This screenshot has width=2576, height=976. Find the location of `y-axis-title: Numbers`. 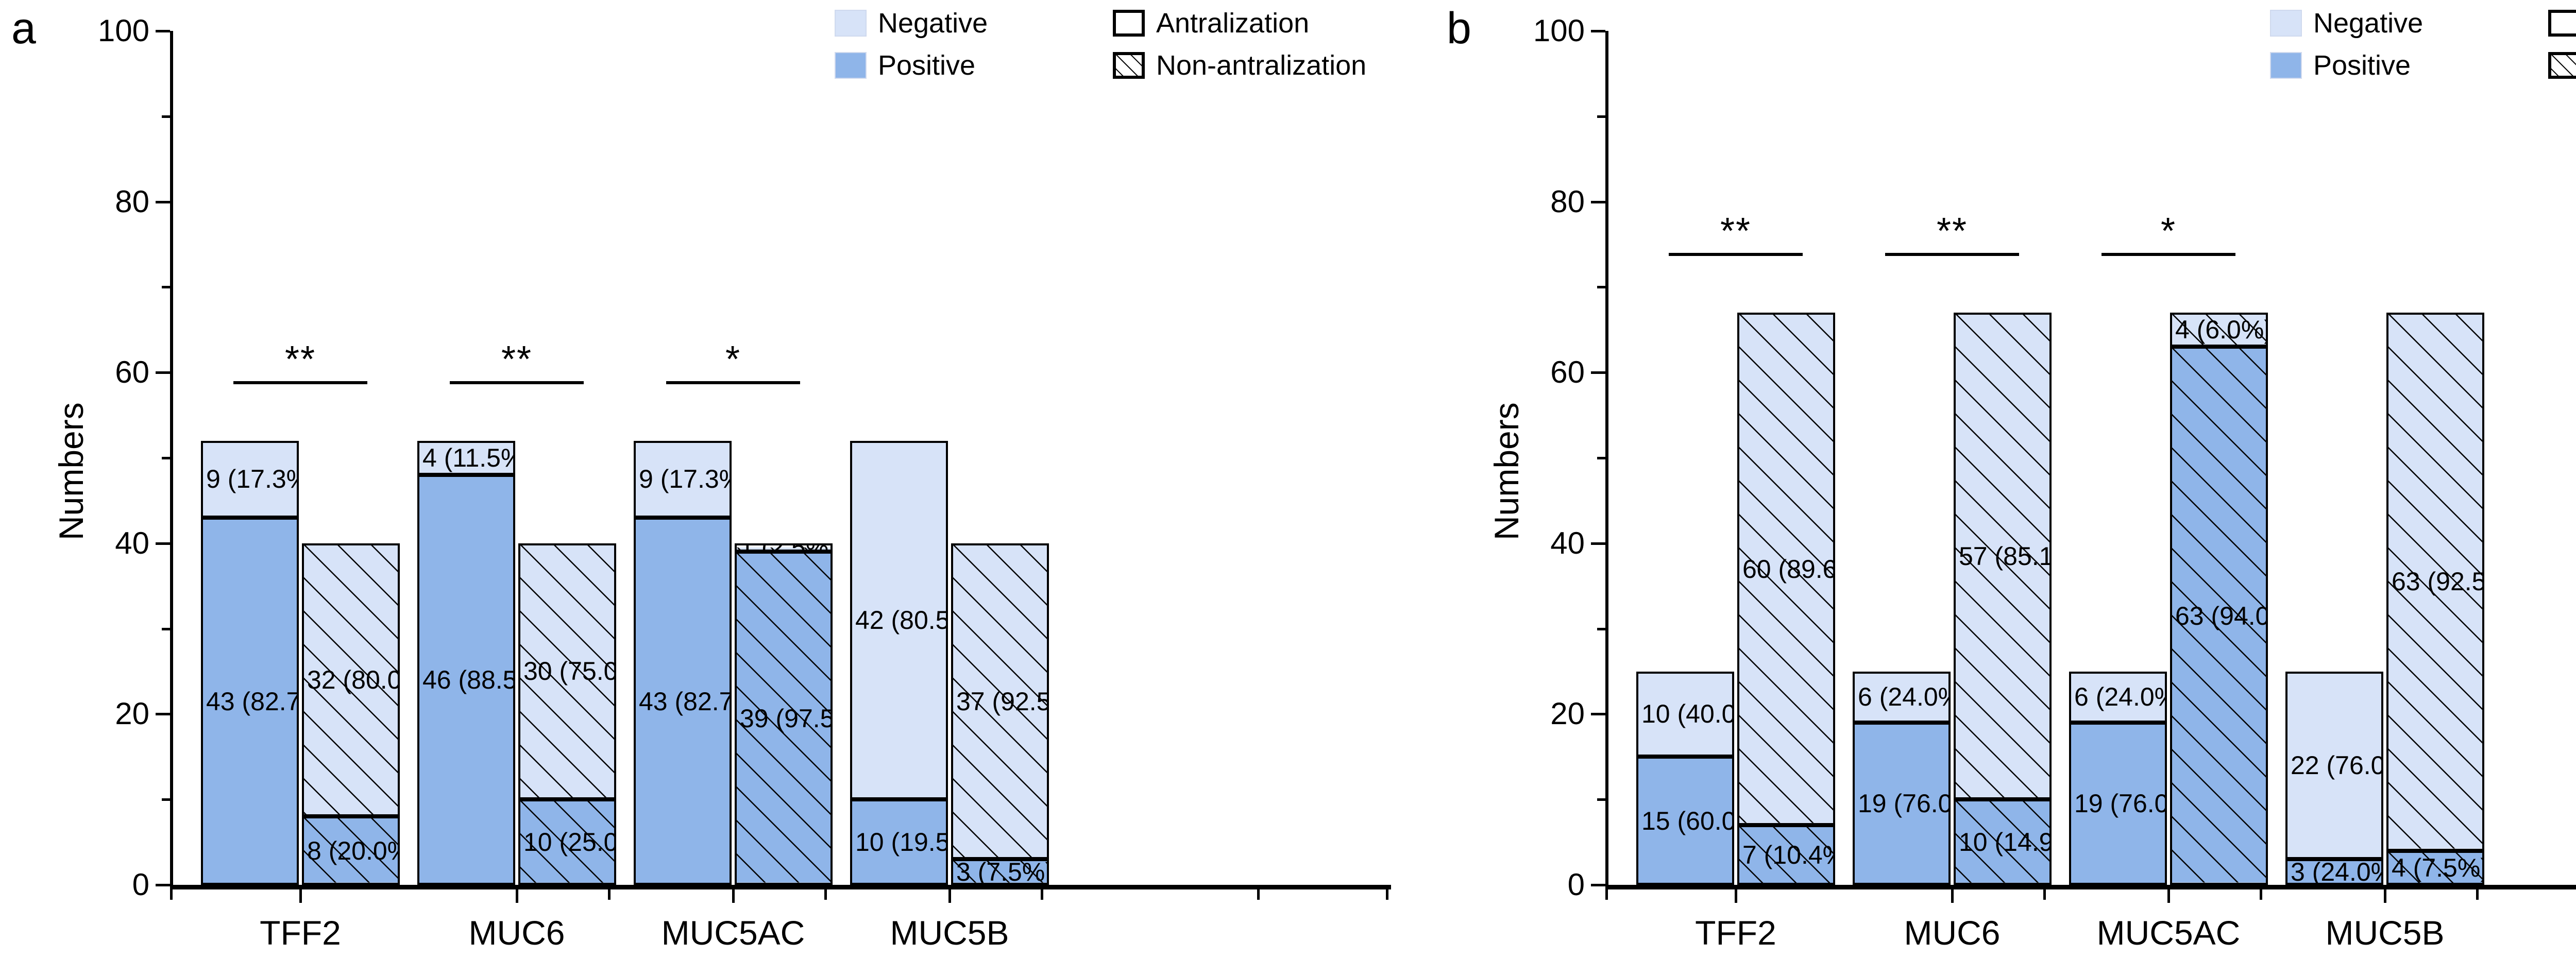

y-axis-title: Numbers is located at coordinates (71, 471).